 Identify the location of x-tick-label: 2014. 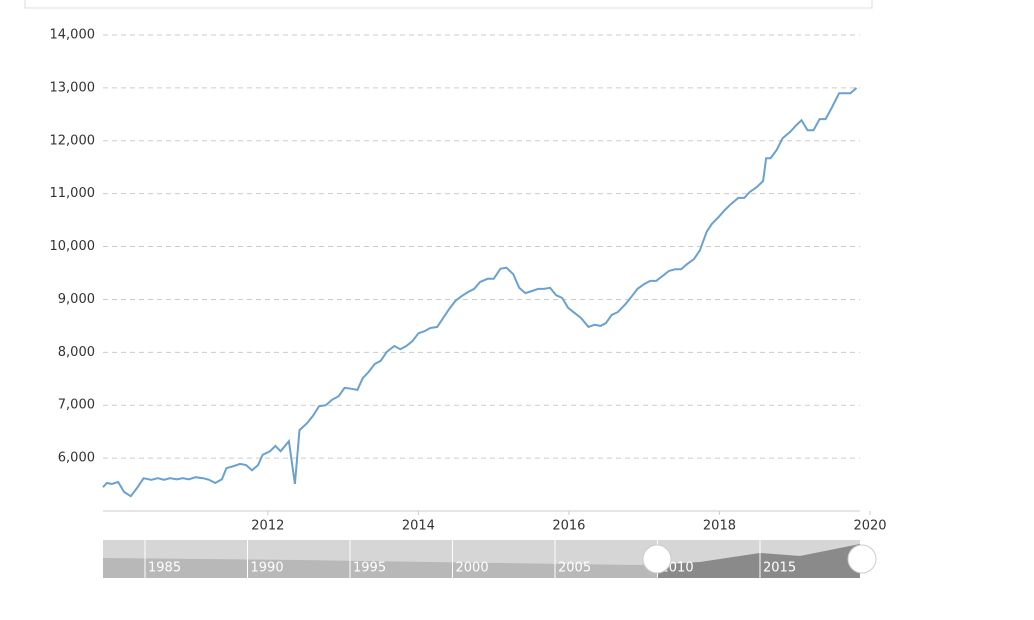
(418, 526).